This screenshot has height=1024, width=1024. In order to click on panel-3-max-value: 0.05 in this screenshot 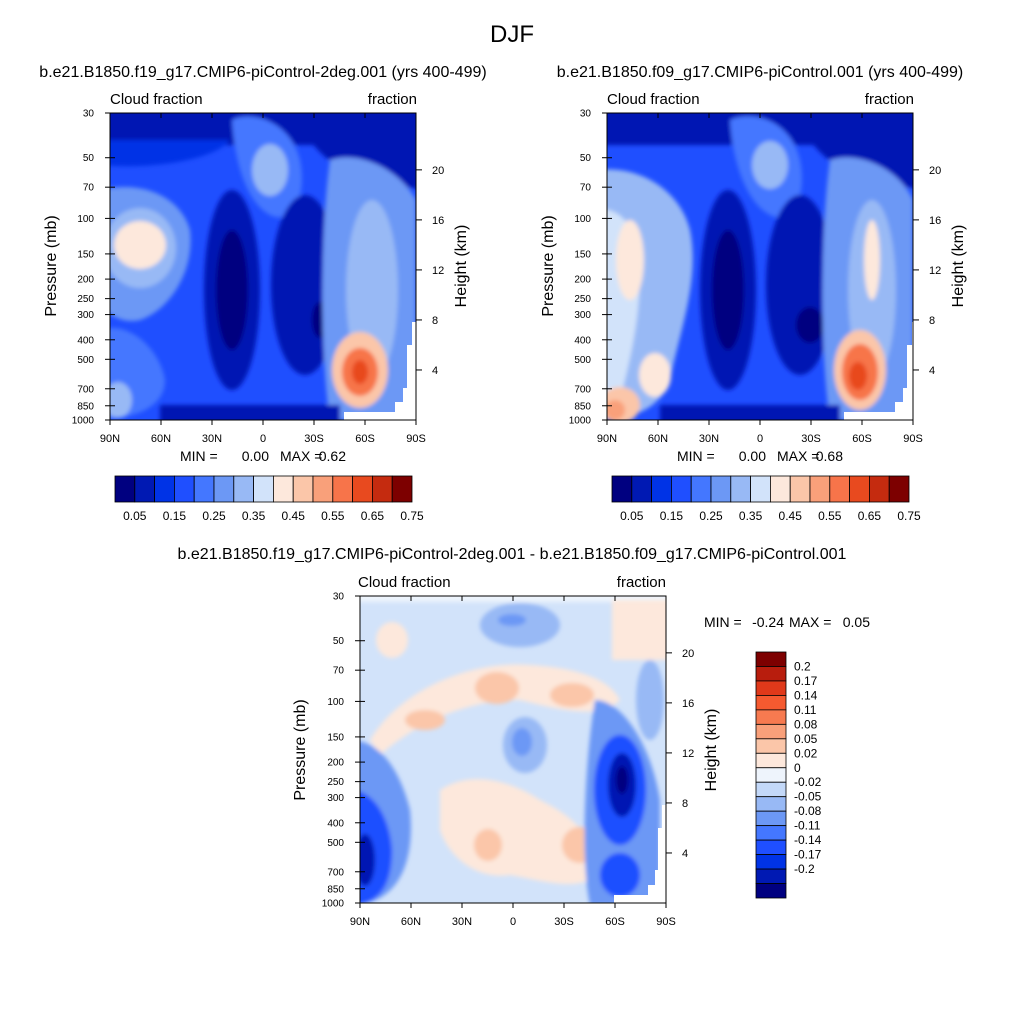, I will do `click(856, 622)`.